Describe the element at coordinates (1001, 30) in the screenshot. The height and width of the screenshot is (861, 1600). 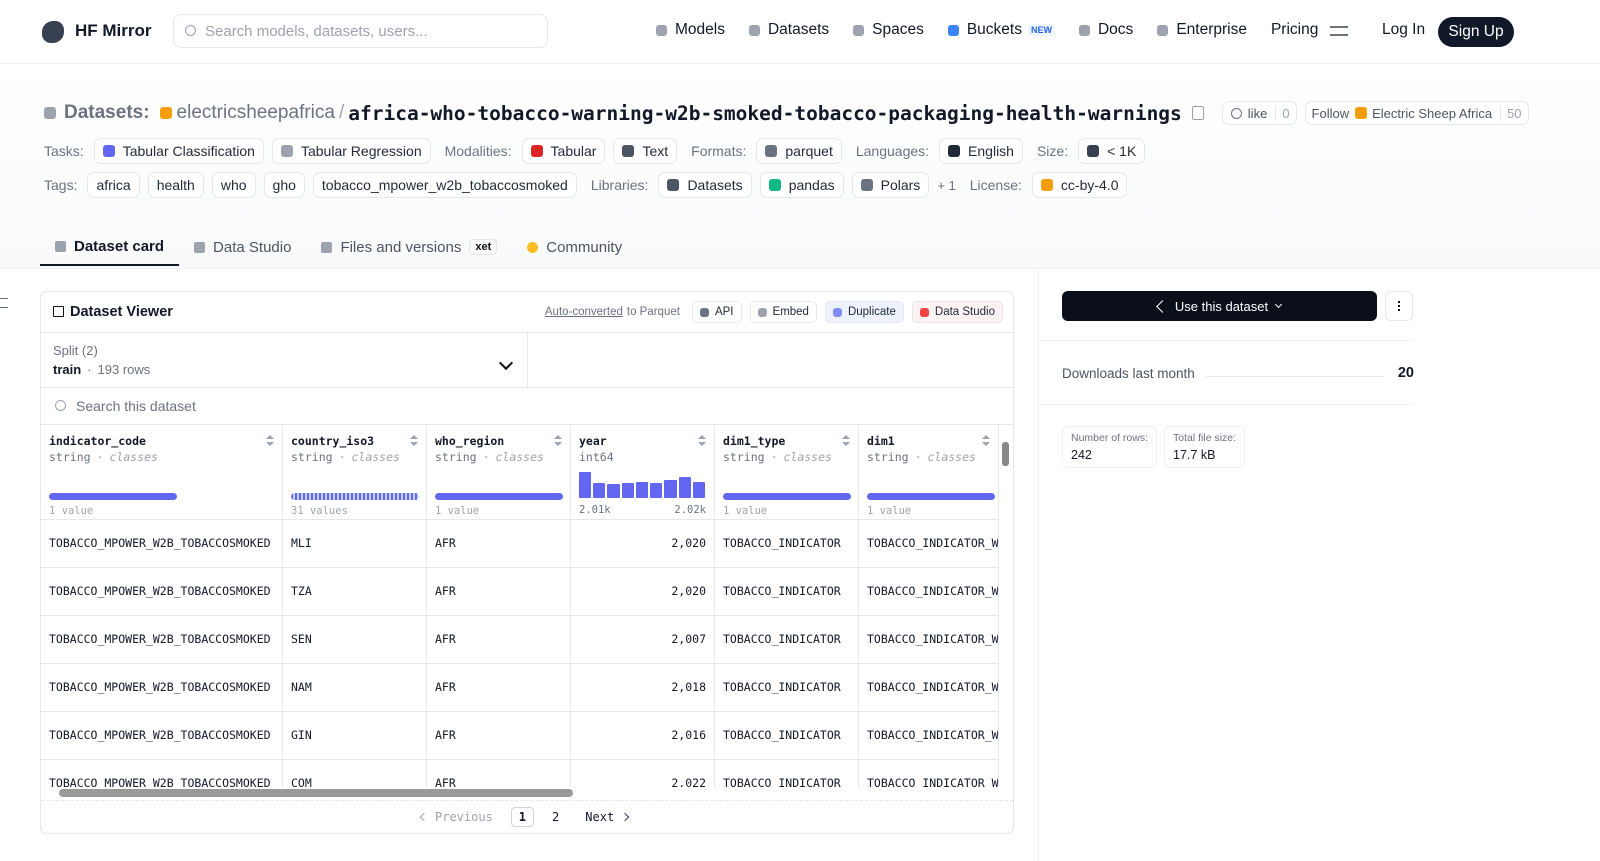
I see `nav-link: Buckets NEW` at that location.